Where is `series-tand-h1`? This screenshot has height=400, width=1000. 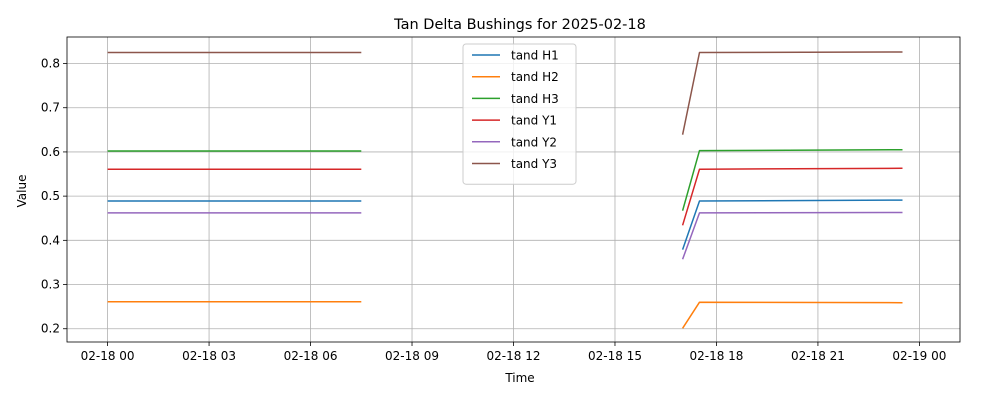
series-tand-h1 is located at coordinates (505, 224).